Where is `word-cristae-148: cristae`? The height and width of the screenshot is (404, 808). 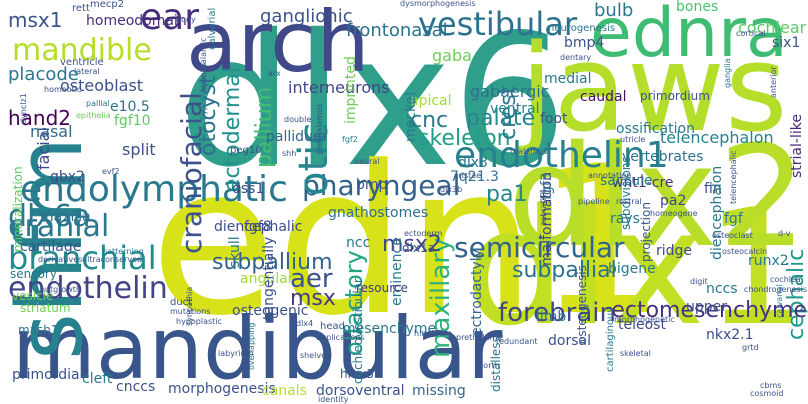
word-cristae-148: cristae is located at coordinates (468, 175).